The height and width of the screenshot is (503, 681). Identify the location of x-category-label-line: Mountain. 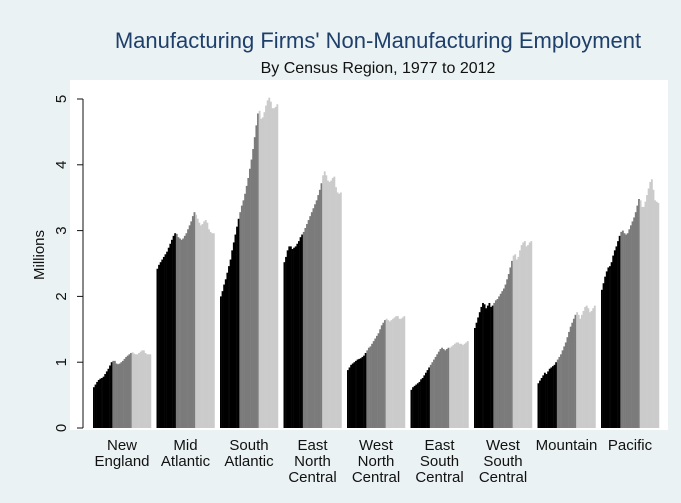
(567, 445).